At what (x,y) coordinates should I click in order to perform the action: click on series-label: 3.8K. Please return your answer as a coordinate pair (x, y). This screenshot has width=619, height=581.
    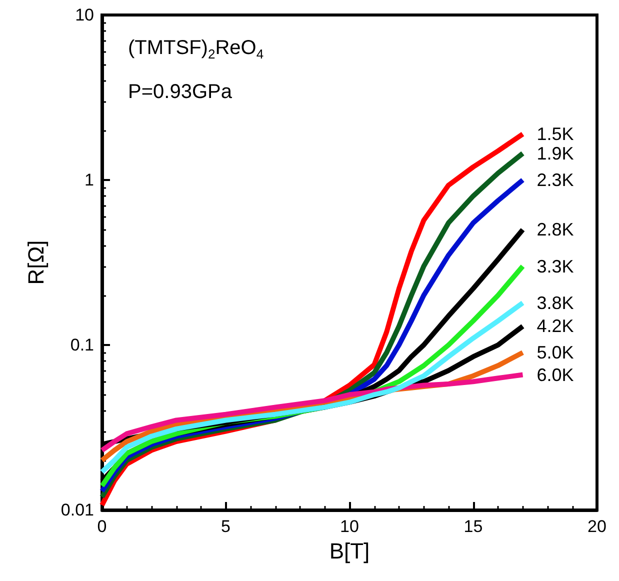
    Looking at the image, I should click on (555, 302).